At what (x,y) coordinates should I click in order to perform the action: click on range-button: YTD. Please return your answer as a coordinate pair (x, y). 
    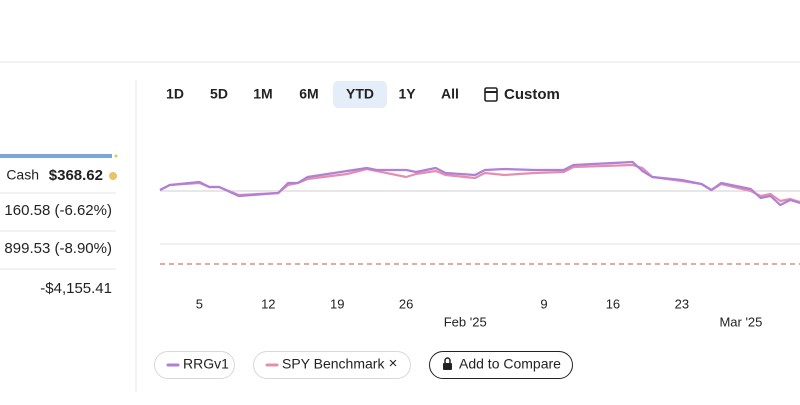
    Looking at the image, I should click on (360, 94).